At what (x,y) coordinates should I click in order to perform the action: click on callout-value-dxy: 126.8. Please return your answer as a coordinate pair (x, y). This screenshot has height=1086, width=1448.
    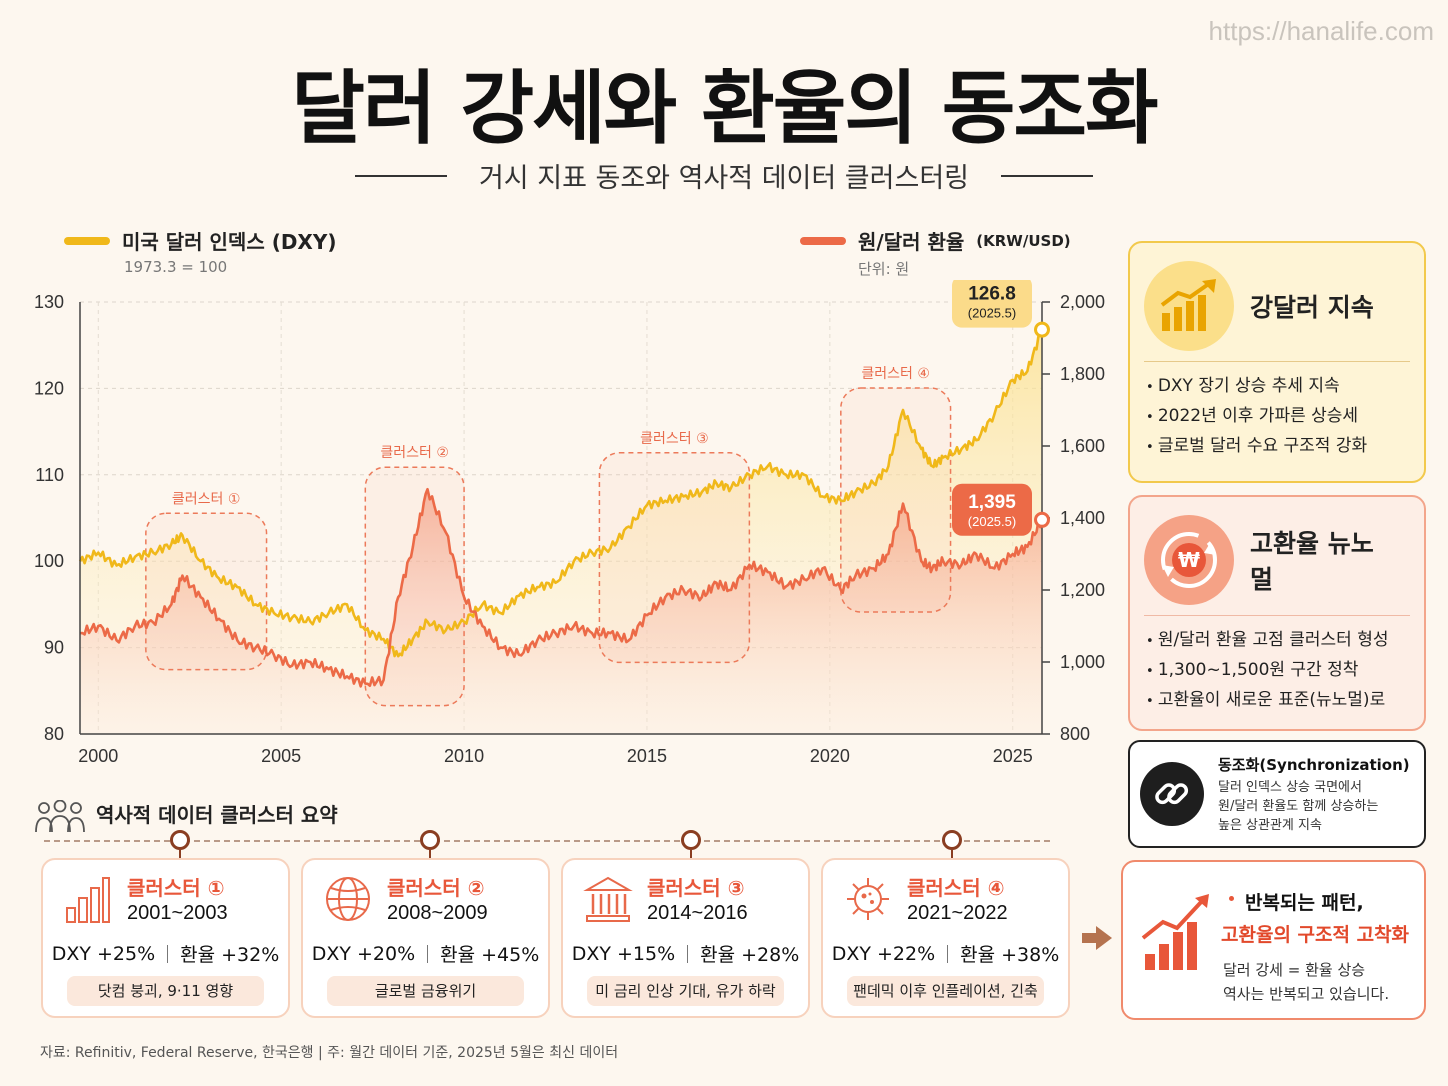
    Looking at the image, I should click on (992, 294).